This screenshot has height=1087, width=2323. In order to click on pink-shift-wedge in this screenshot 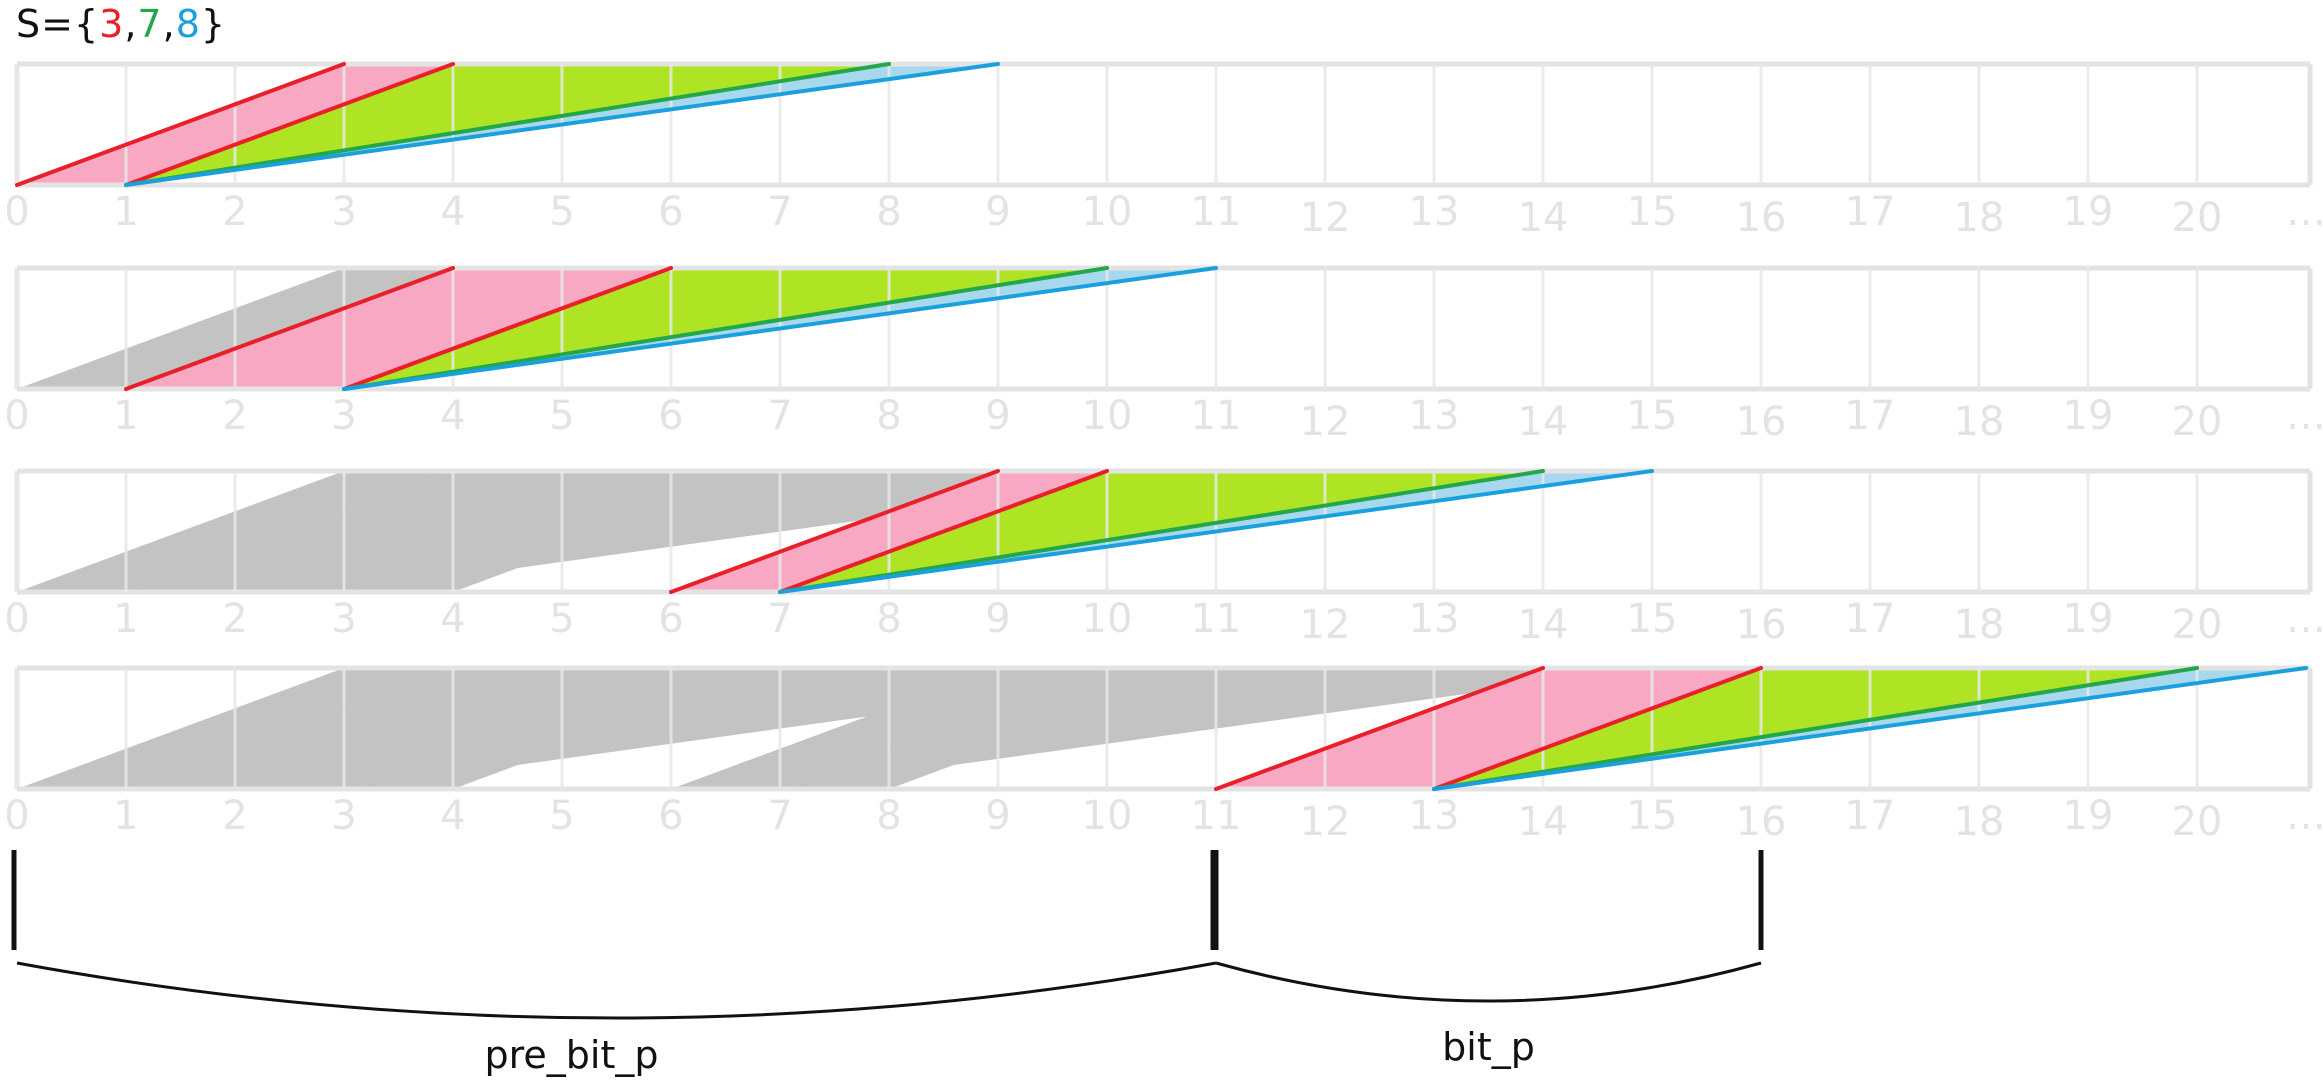, I will do `click(398, 328)`.